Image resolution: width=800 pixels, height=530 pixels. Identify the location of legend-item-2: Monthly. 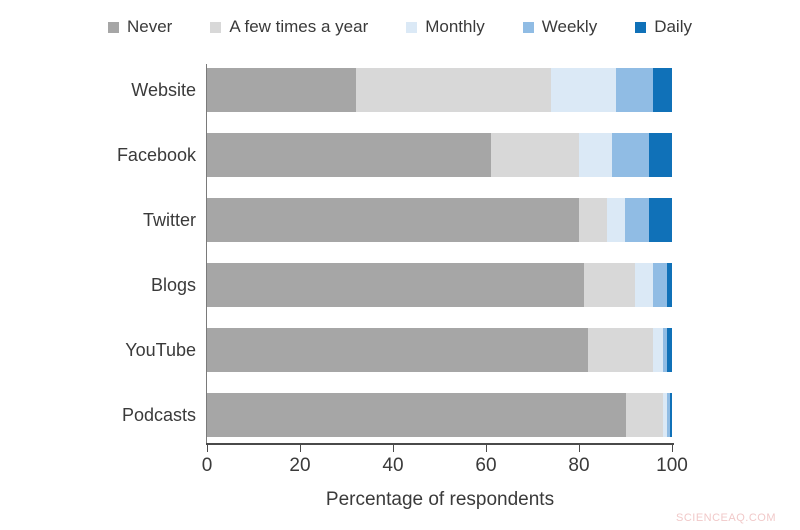
(445, 27).